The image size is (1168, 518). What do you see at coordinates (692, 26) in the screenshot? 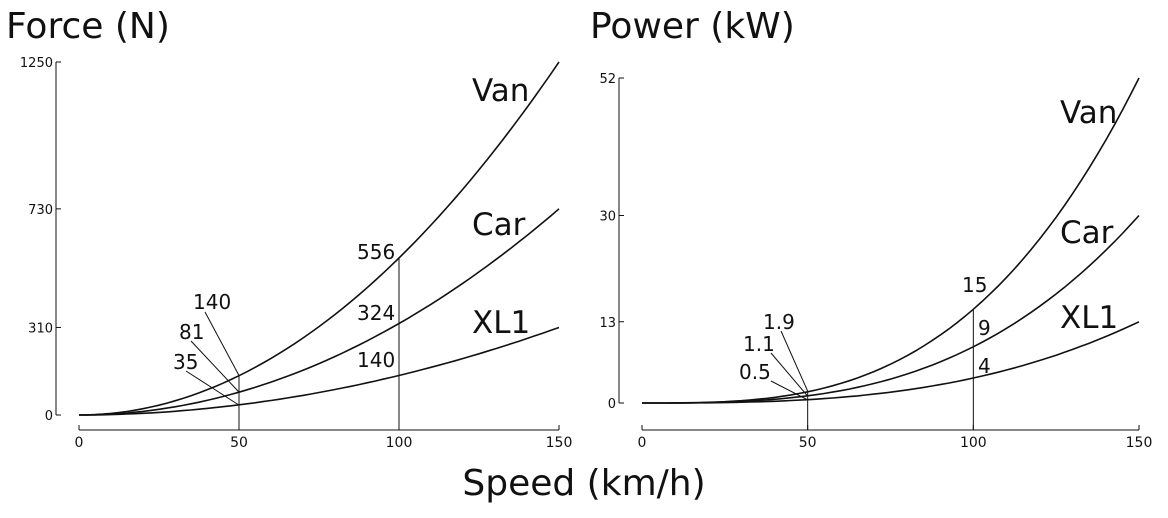
I see `power-chart-title: Power (kW)` at bounding box center [692, 26].